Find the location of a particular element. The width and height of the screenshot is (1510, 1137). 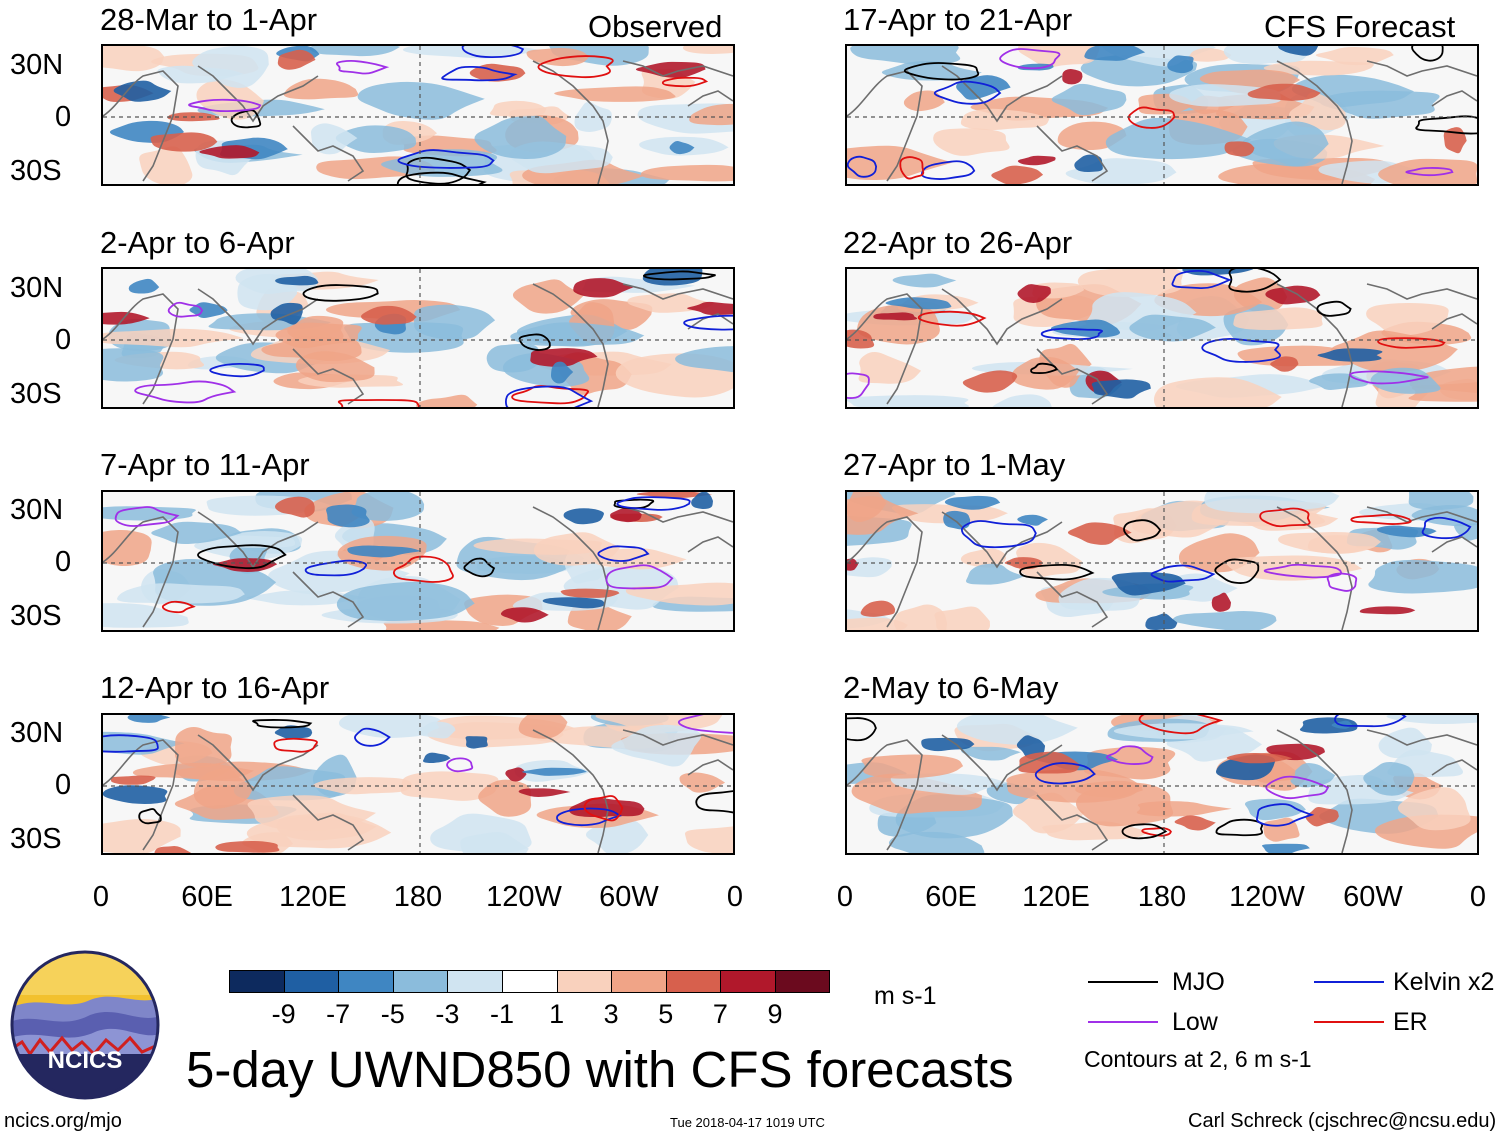

colorbar-tick-label: -1 is located at coordinates (502, 1014).